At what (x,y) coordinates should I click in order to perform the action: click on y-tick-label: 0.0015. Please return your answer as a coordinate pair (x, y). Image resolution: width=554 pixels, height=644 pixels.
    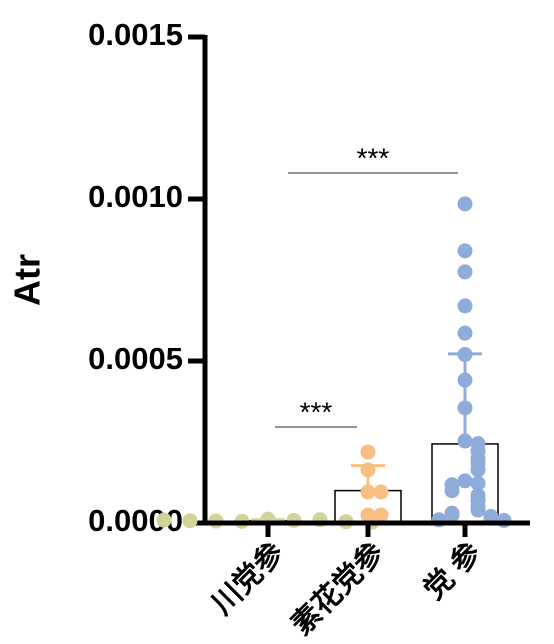
    Looking at the image, I should click on (135, 34).